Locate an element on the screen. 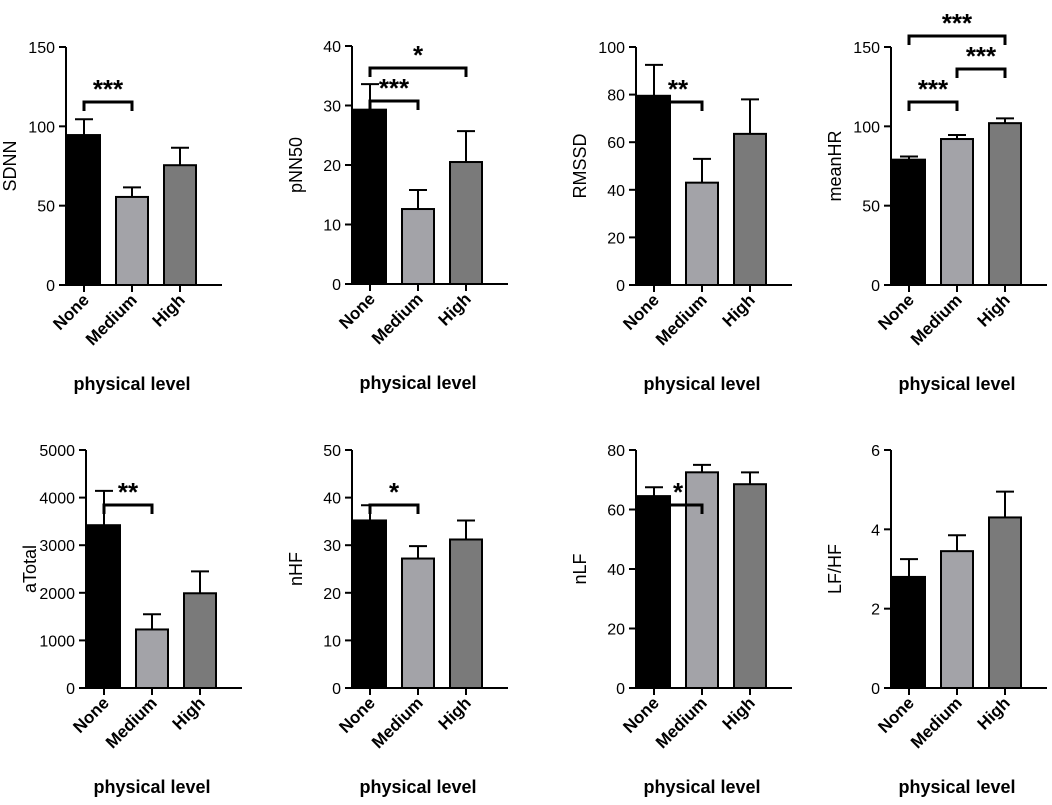  y-tick-label: 4 is located at coordinates (875, 530).